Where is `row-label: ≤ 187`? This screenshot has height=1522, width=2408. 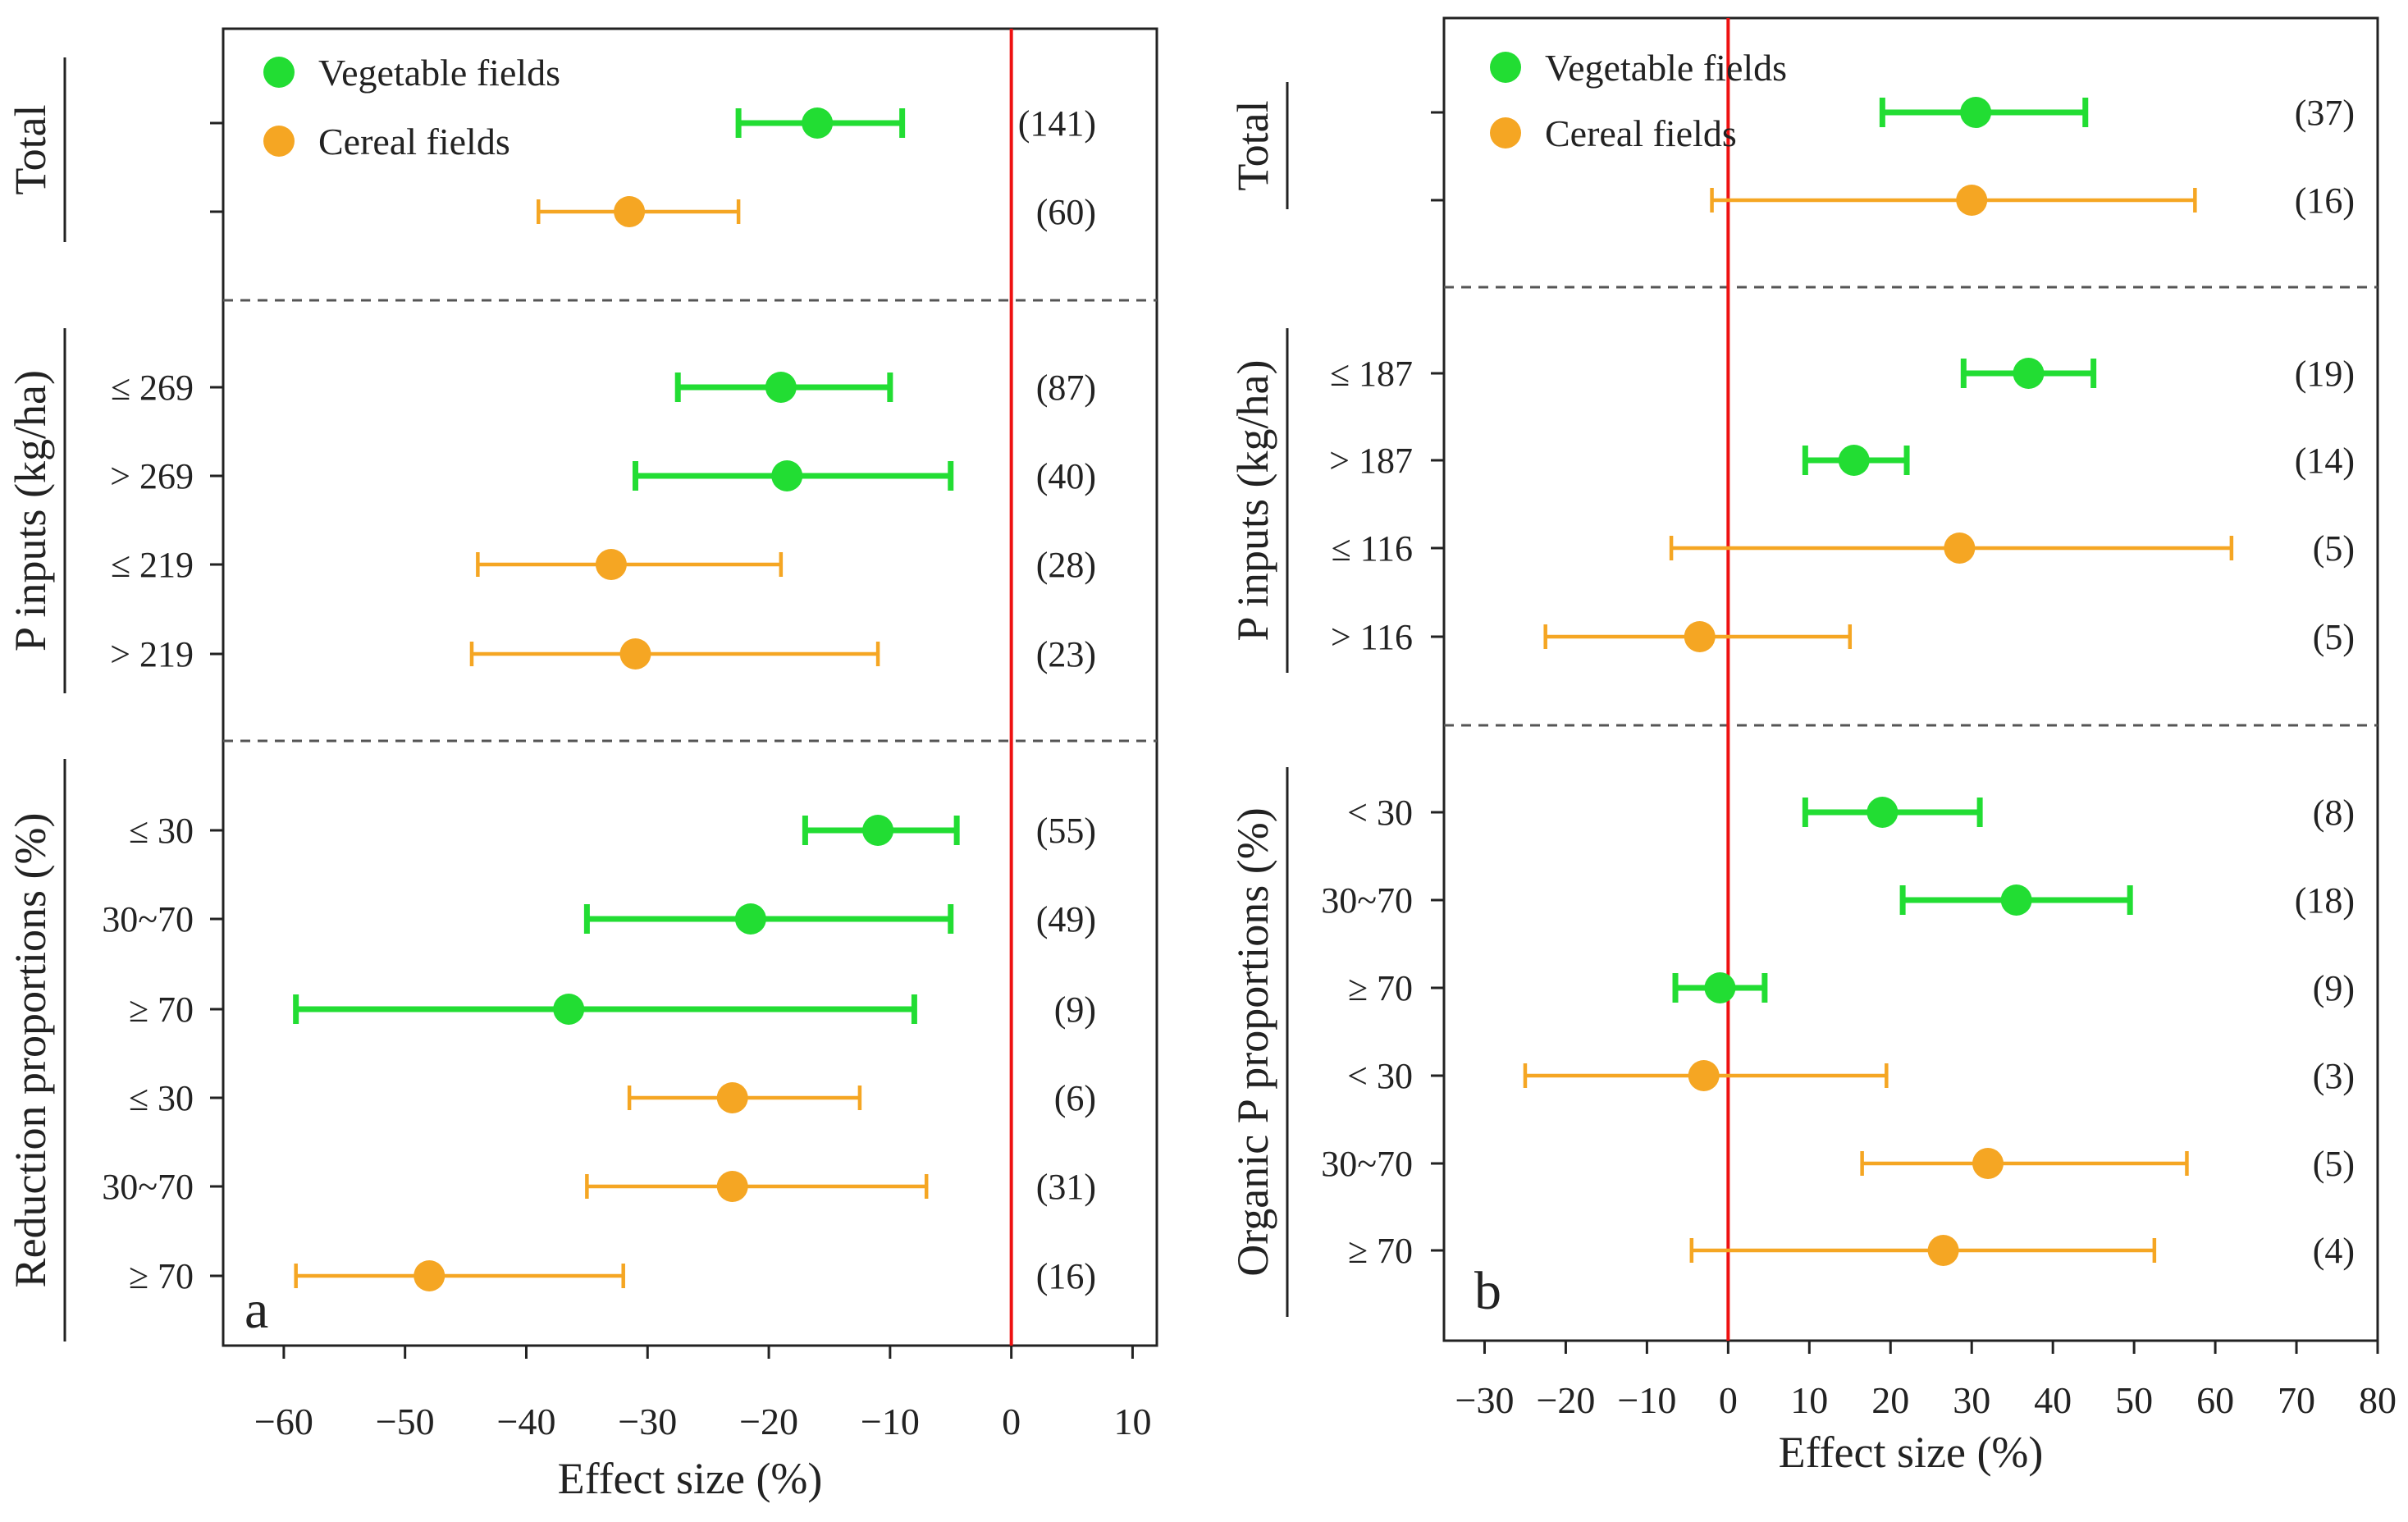
row-label: ≤ 187 is located at coordinates (1371, 374).